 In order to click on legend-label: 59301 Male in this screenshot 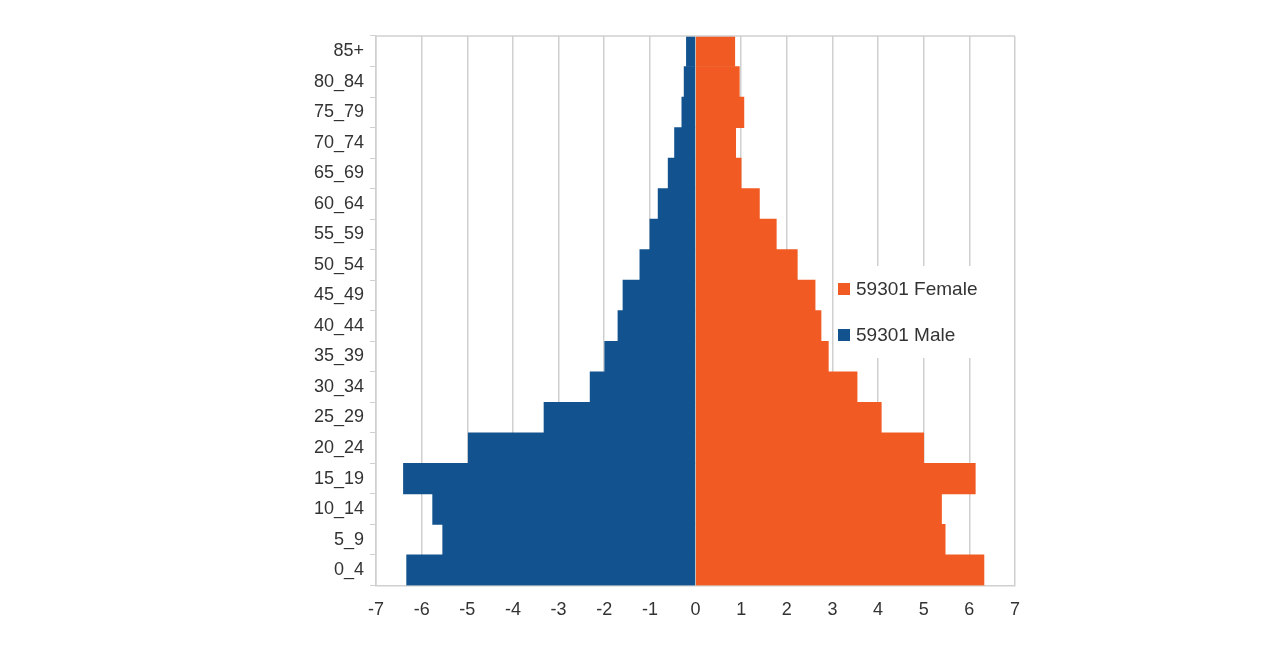, I will do `click(906, 335)`.